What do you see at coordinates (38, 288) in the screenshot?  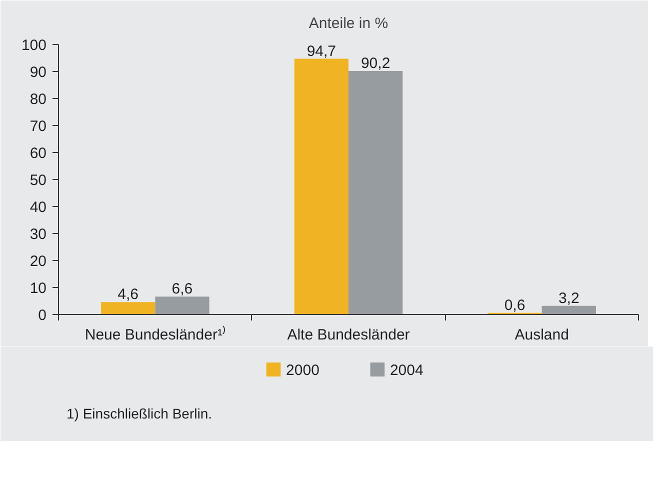 I see `y-tick-label: 10` at bounding box center [38, 288].